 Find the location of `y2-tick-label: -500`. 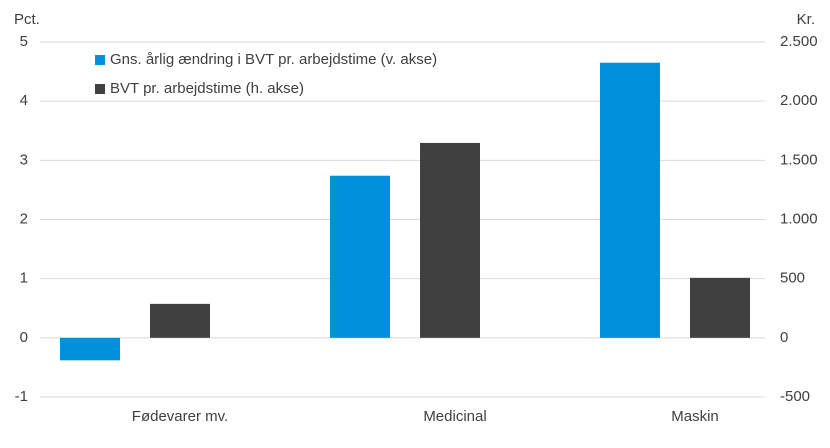

y2-tick-label: -500 is located at coordinates (795, 396).